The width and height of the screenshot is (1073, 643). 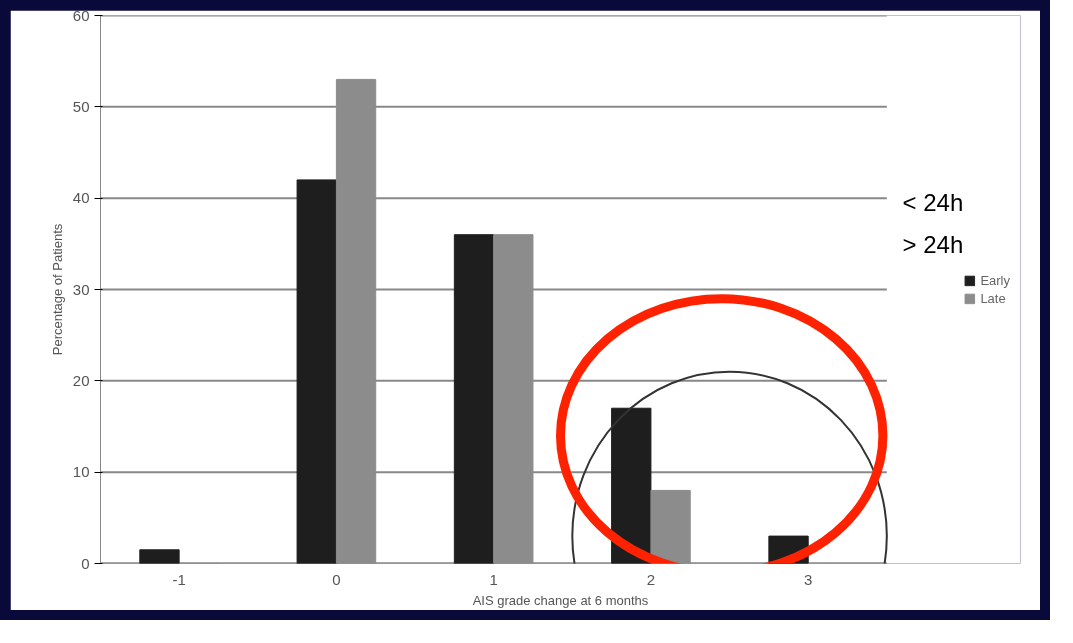 I want to click on text: < 24h, so click(x=933, y=203).